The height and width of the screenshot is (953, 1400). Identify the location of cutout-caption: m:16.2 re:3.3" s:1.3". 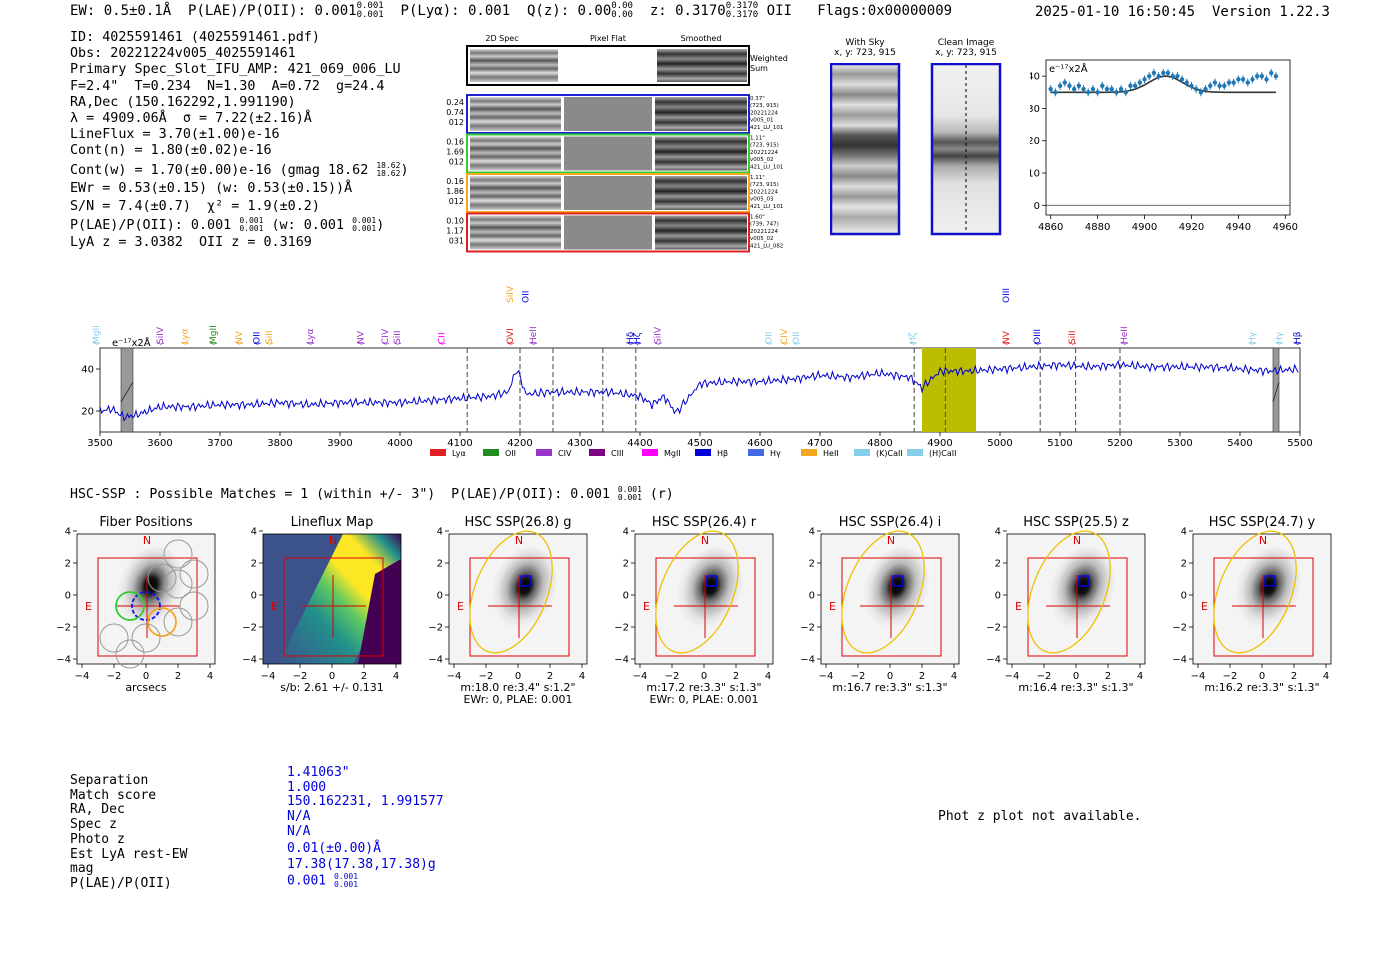
(1261, 687).